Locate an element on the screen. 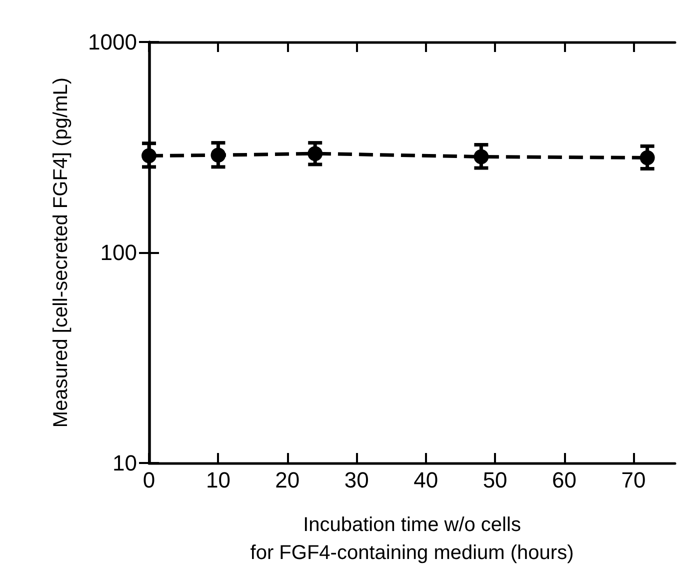  x-tick-label: 0 is located at coordinates (149, 480).